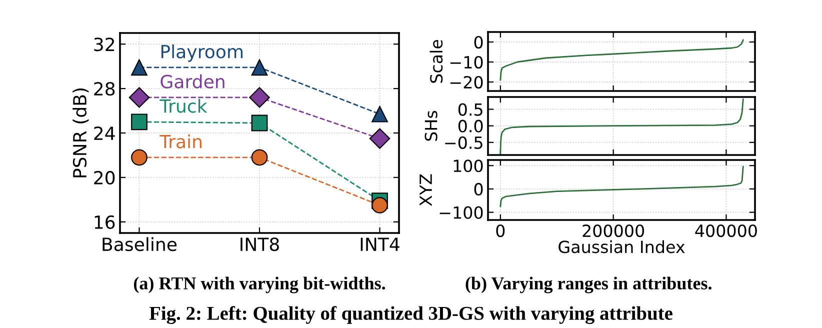 Image resolution: width=822 pixels, height=328 pixels. Describe the element at coordinates (621, 247) in the screenshot. I see `x-axis-title: Gaussian Index` at that location.